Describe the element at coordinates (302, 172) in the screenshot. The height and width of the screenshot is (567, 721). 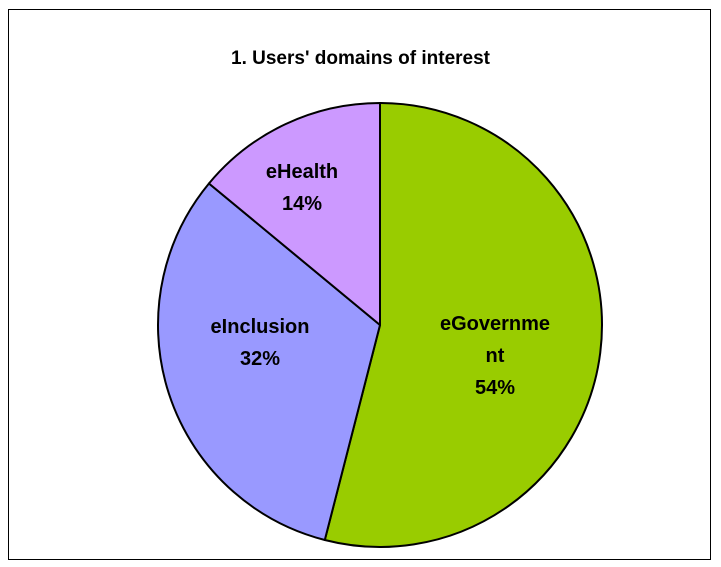
I see `slice-name-line: eHealth` at that location.